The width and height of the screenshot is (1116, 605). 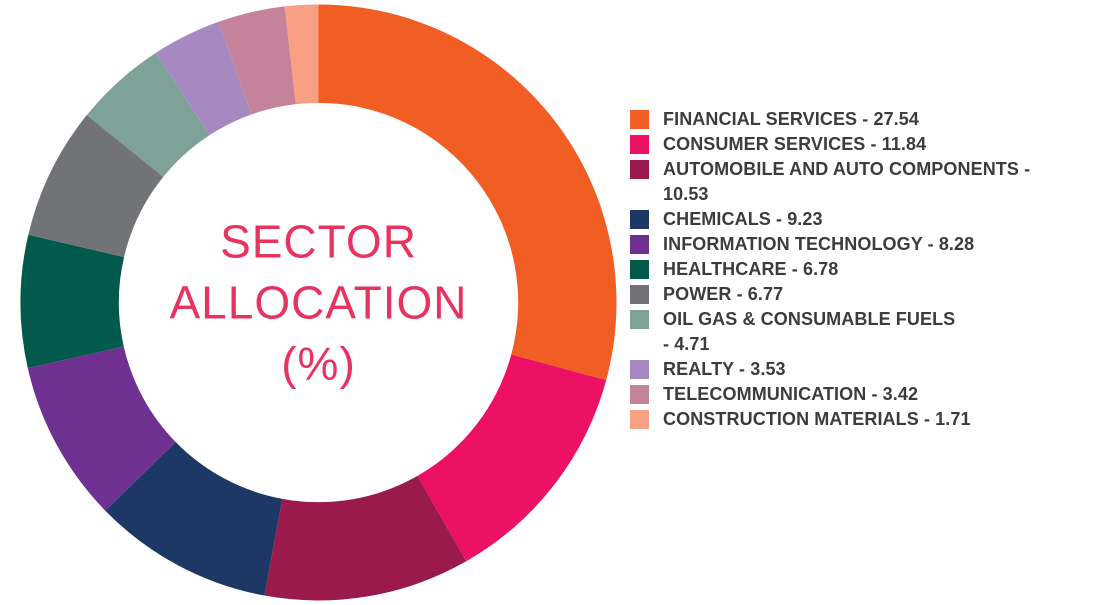 I want to click on donut-slice-power, so click(x=96, y=186).